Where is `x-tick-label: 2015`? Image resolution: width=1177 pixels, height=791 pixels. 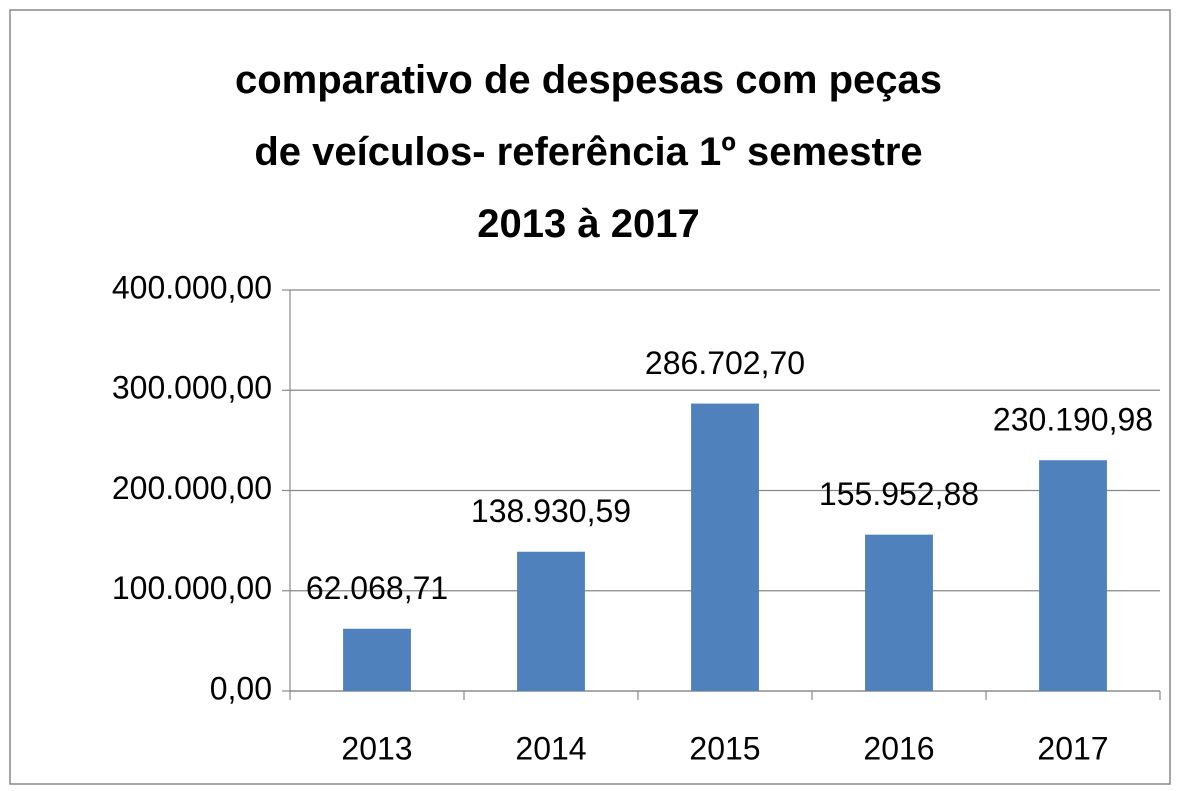
x-tick-label: 2015 is located at coordinates (724, 748).